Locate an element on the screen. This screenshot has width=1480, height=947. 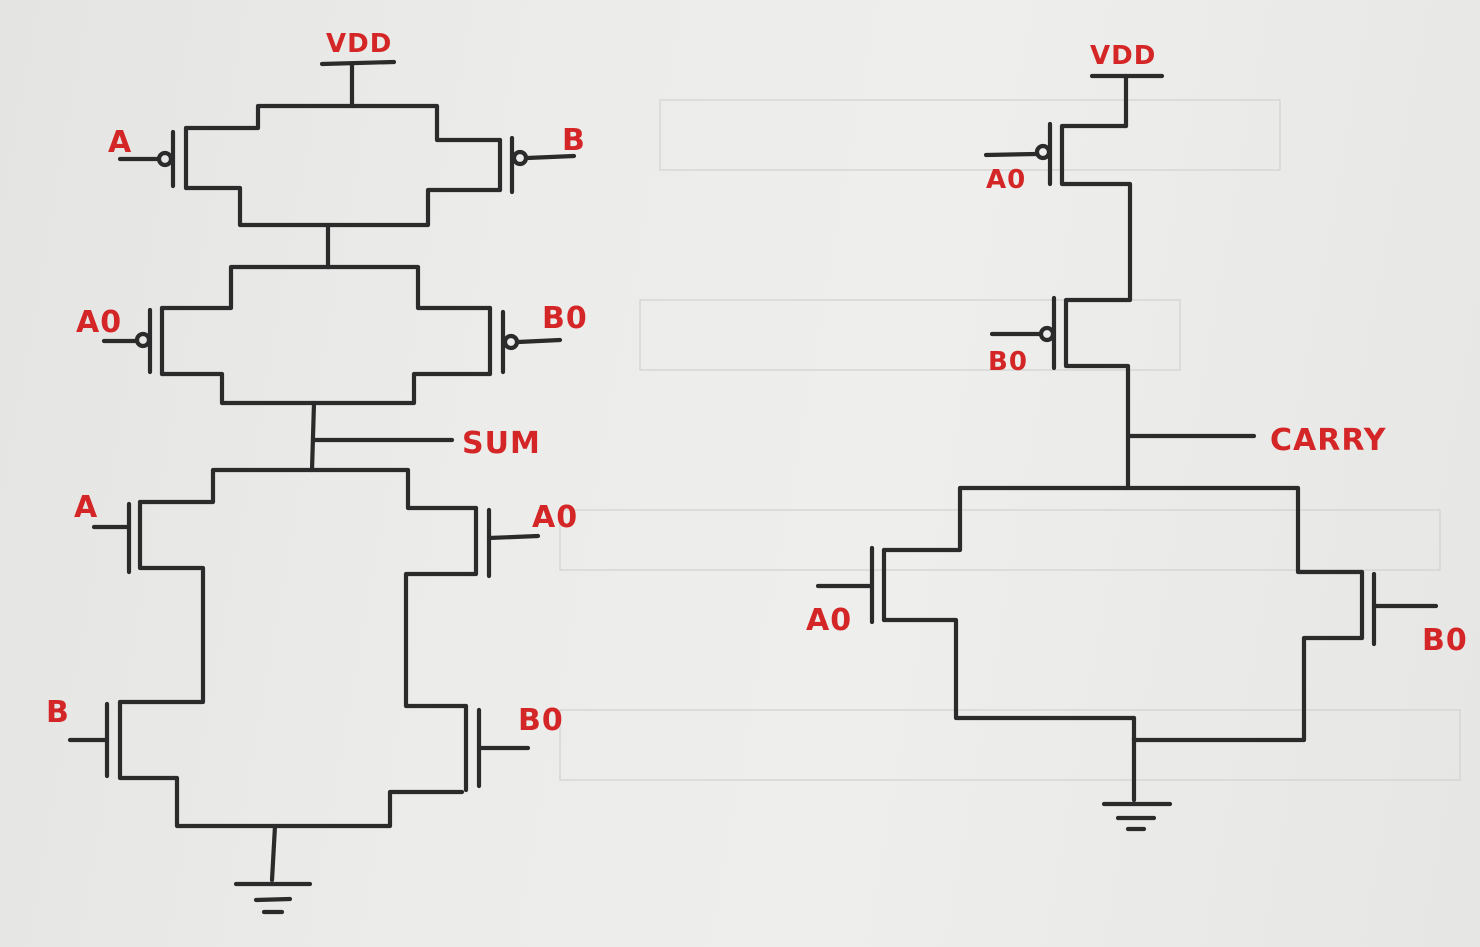
sum-vdd-rail is located at coordinates (358, 84).